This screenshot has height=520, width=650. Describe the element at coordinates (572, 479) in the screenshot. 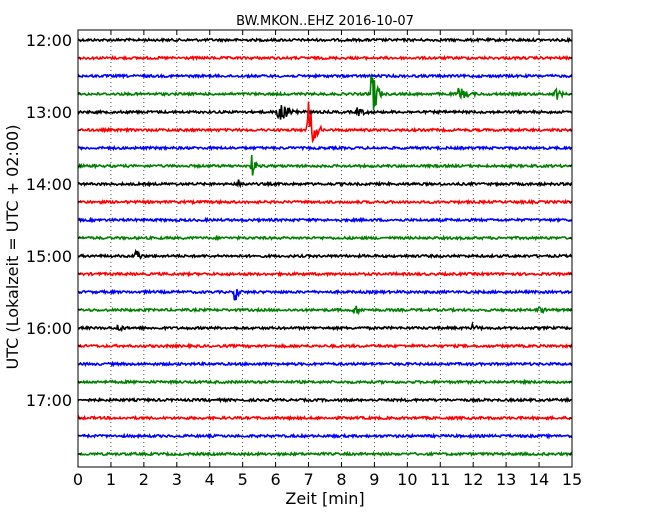

I see `x-tick-label: 15` at that location.